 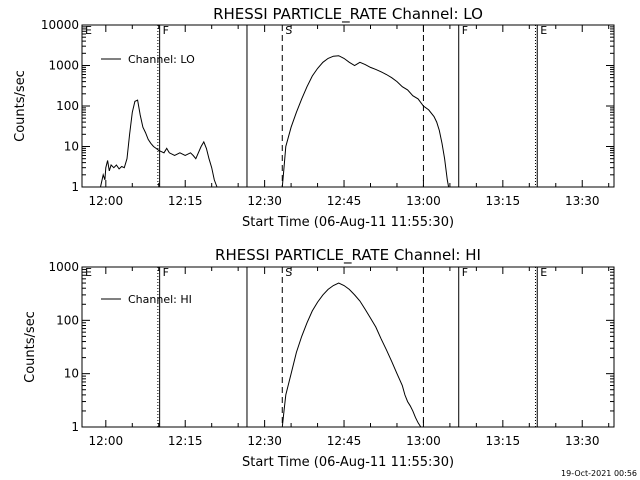 What do you see at coordinates (161, 59) in the screenshot?
I see `legend-label: Channel: LO` at bounding box center [161, 59].